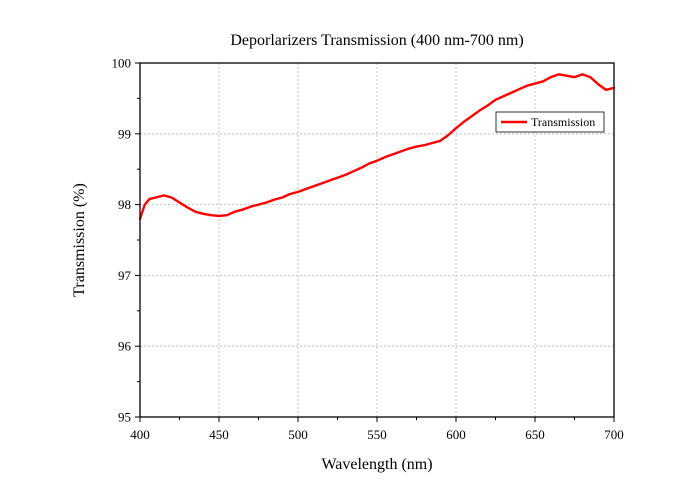 This screenshot has width=700, height=498. I want to click on y-tick-label: 98, so click(124, 204).